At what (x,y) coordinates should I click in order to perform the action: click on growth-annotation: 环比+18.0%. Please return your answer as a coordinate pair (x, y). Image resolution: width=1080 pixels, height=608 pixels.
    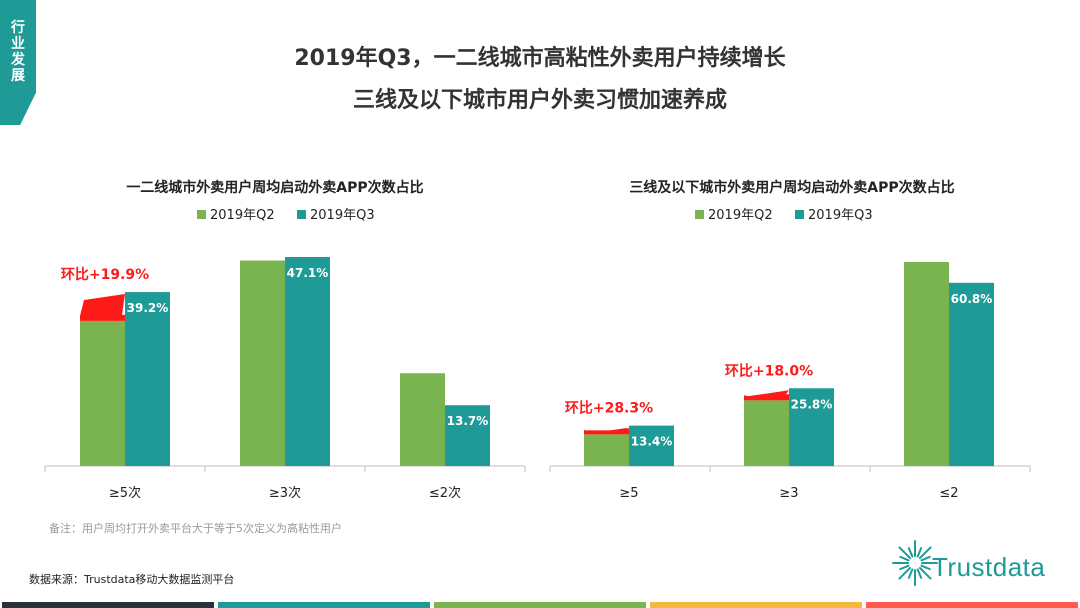
    Looking at the image, I should click on (769, 370).